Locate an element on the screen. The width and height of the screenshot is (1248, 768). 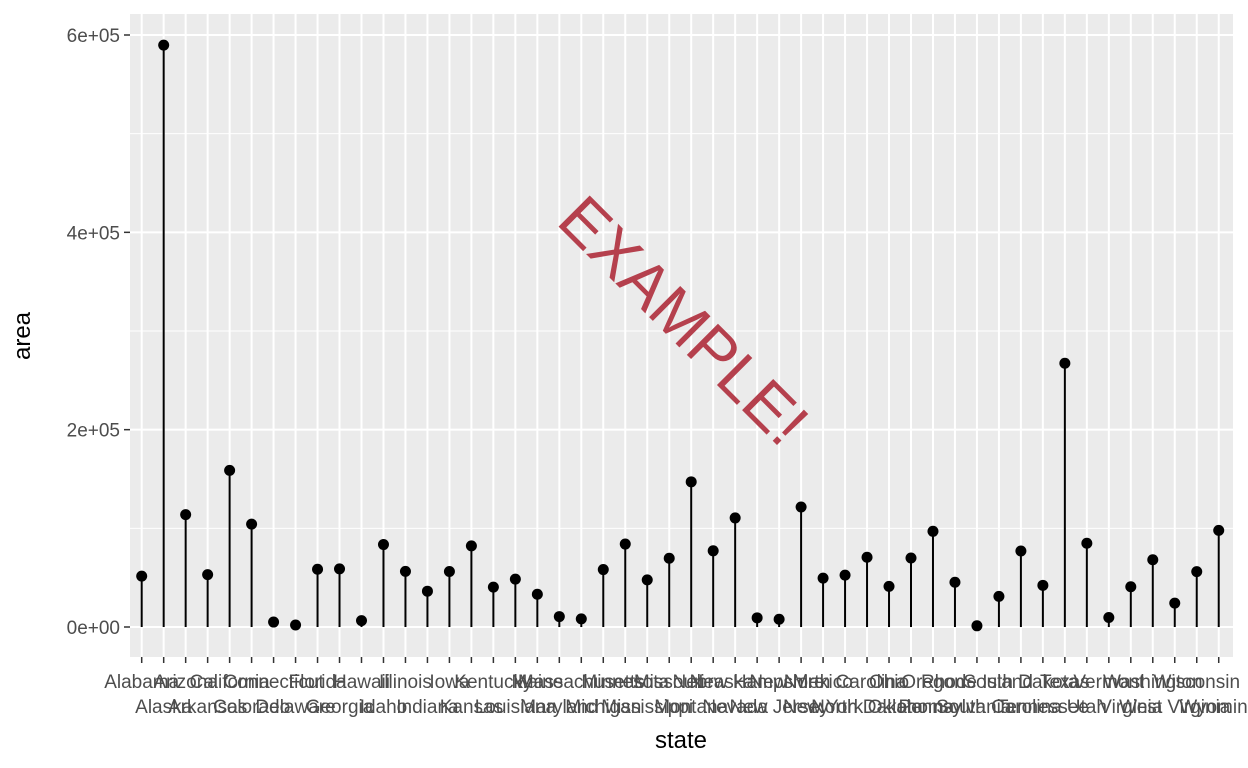
x-tick-label: Kentucky is located at coordinates (493, 682).